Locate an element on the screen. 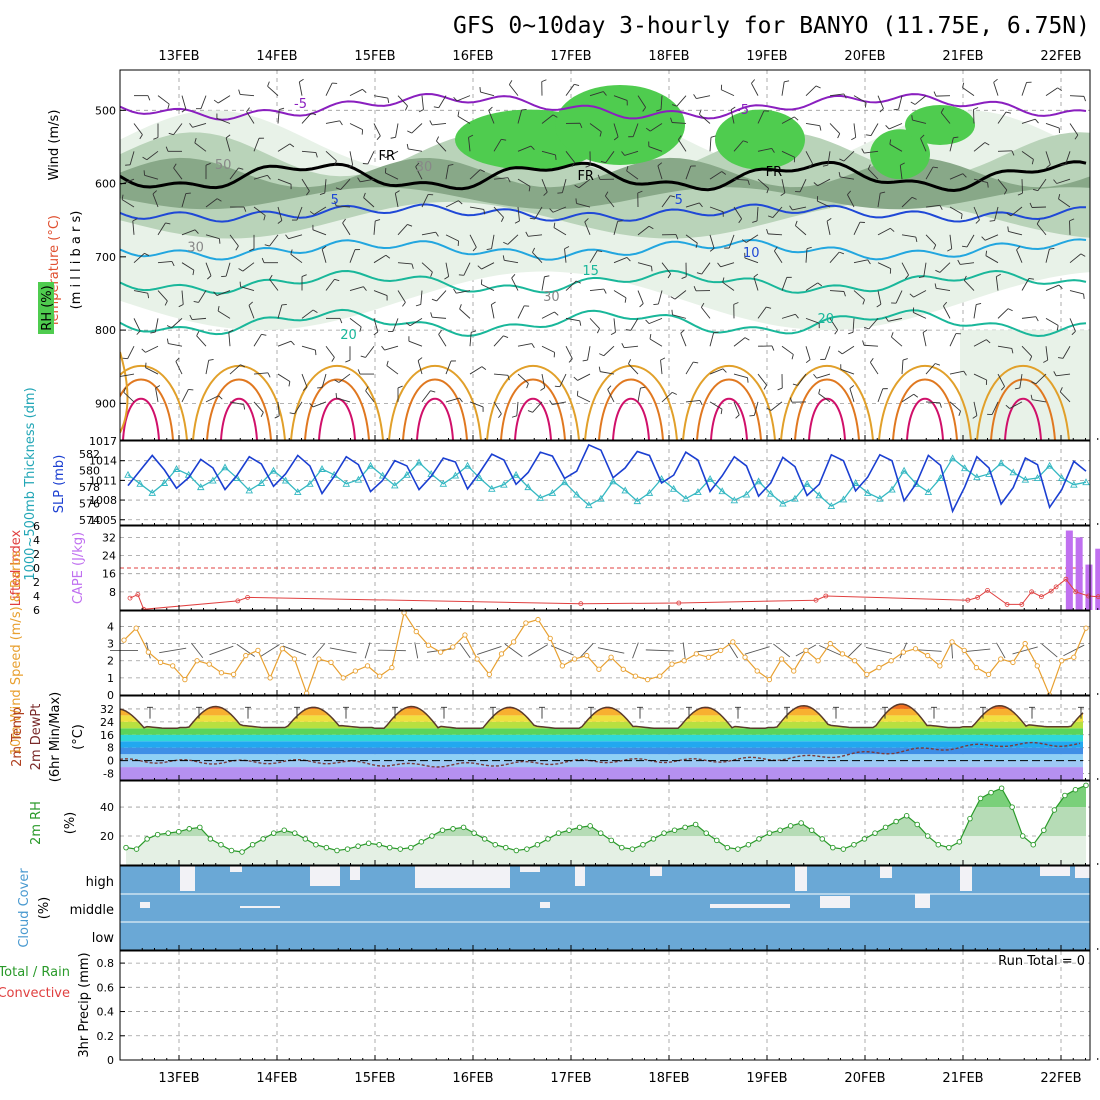 The width and height of the screenshot is (1100, 1100). contour-label: 20 is located at coordinates (348, 335).